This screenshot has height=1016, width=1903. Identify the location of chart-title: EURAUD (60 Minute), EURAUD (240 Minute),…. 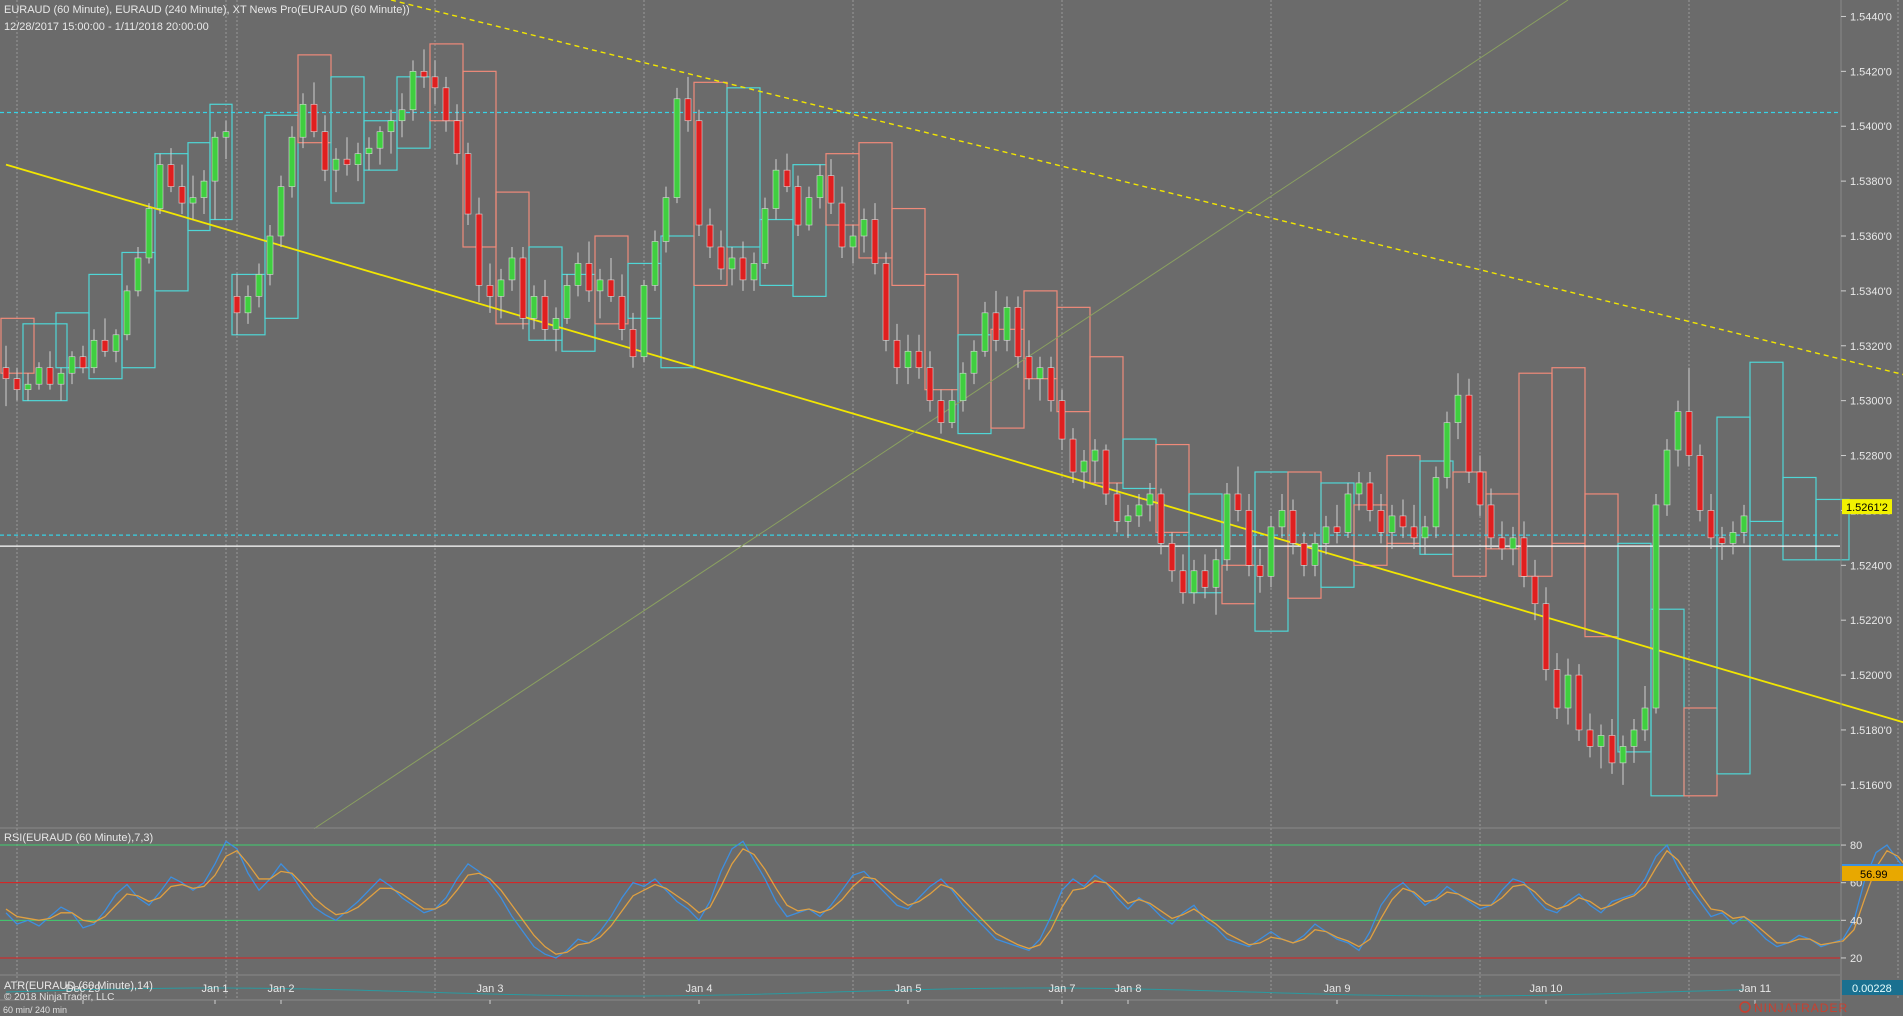
(207, 10).